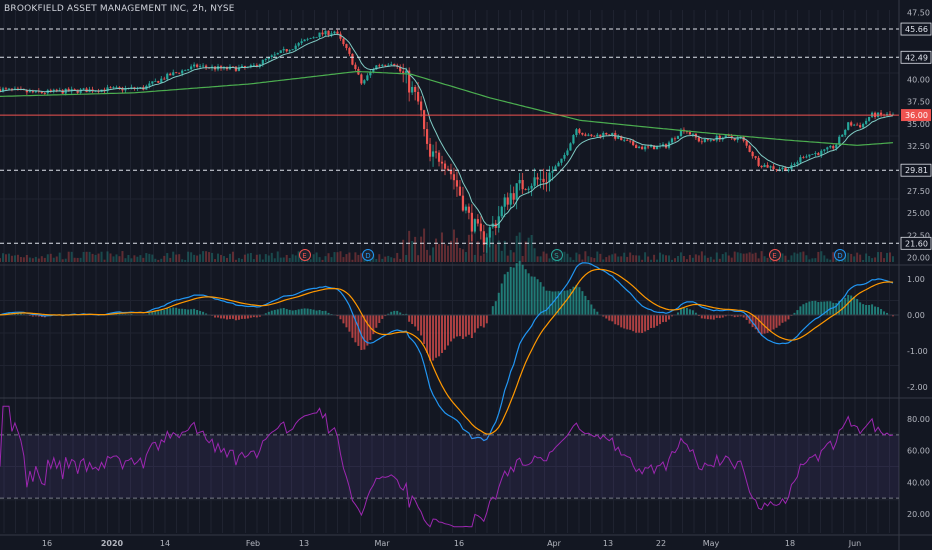 This screenshot has width=932, height=550. What do you see at coordinates (918, 102) in the screenshot?
I see `price-tick-label: 37.50` at bounding box center [918, 102].